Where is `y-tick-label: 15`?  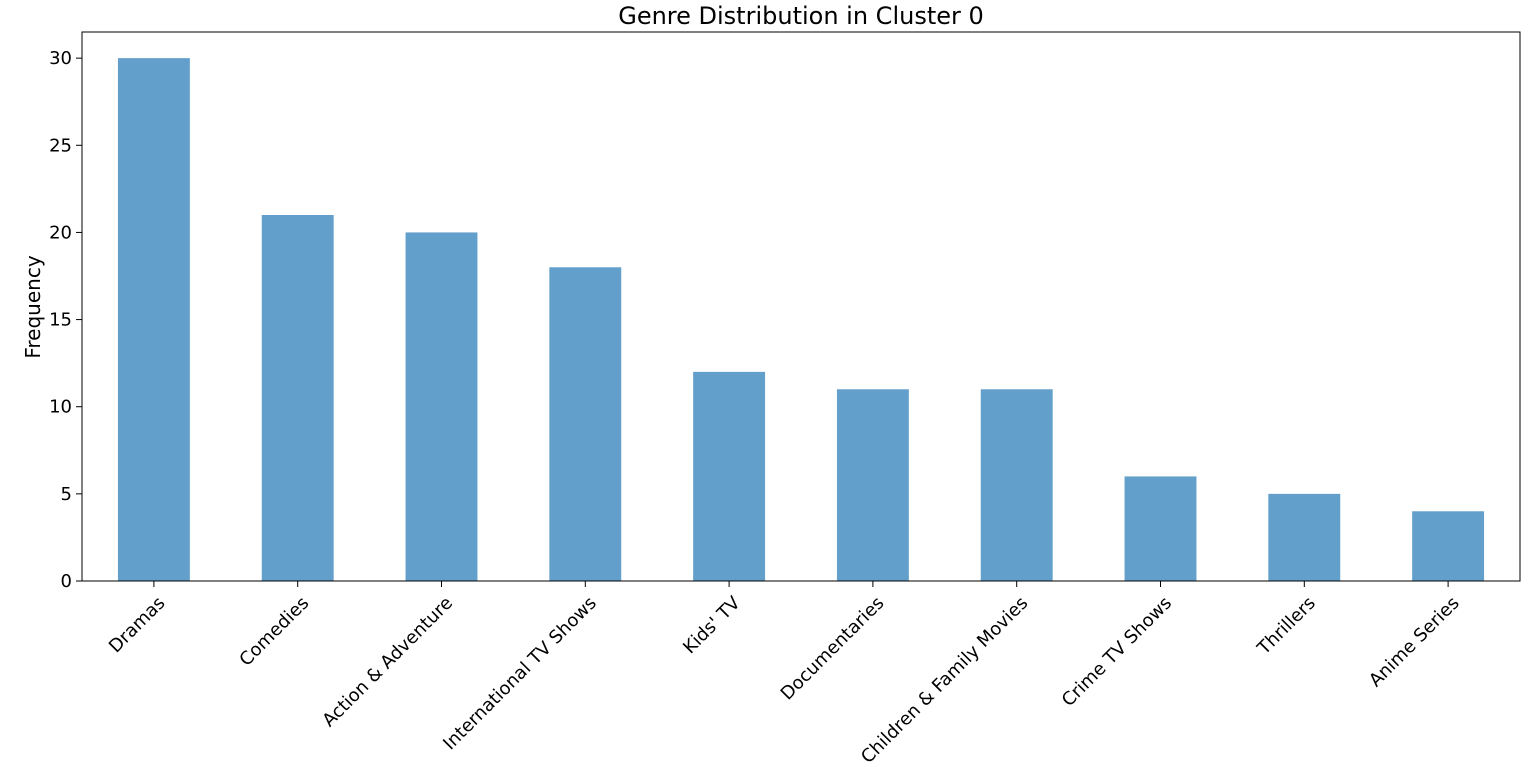 y-tick-label: 15 is located at coordinates (60, 320).